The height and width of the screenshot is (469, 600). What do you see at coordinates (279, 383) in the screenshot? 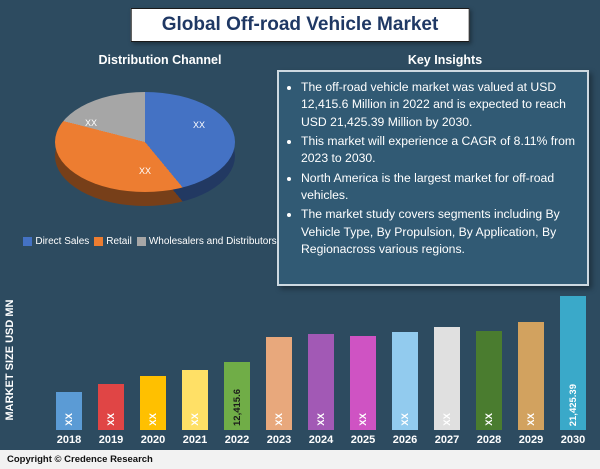
I see `bar-2023: XX` at bounding box center [279, 383].